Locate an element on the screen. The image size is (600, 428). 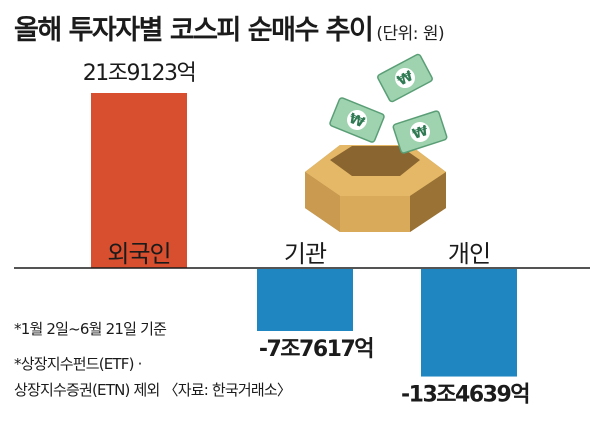
box-right-face is located at coordinates (428, 202).